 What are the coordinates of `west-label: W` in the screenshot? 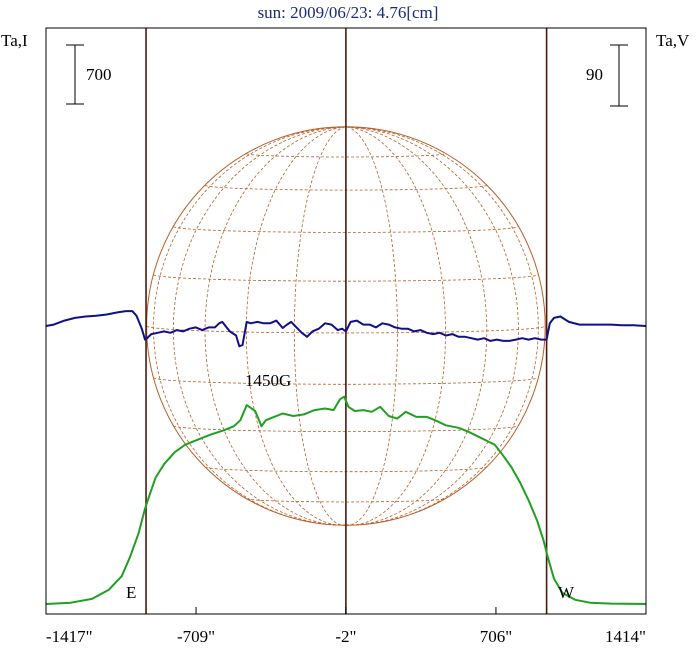 It's located at (566, 592).